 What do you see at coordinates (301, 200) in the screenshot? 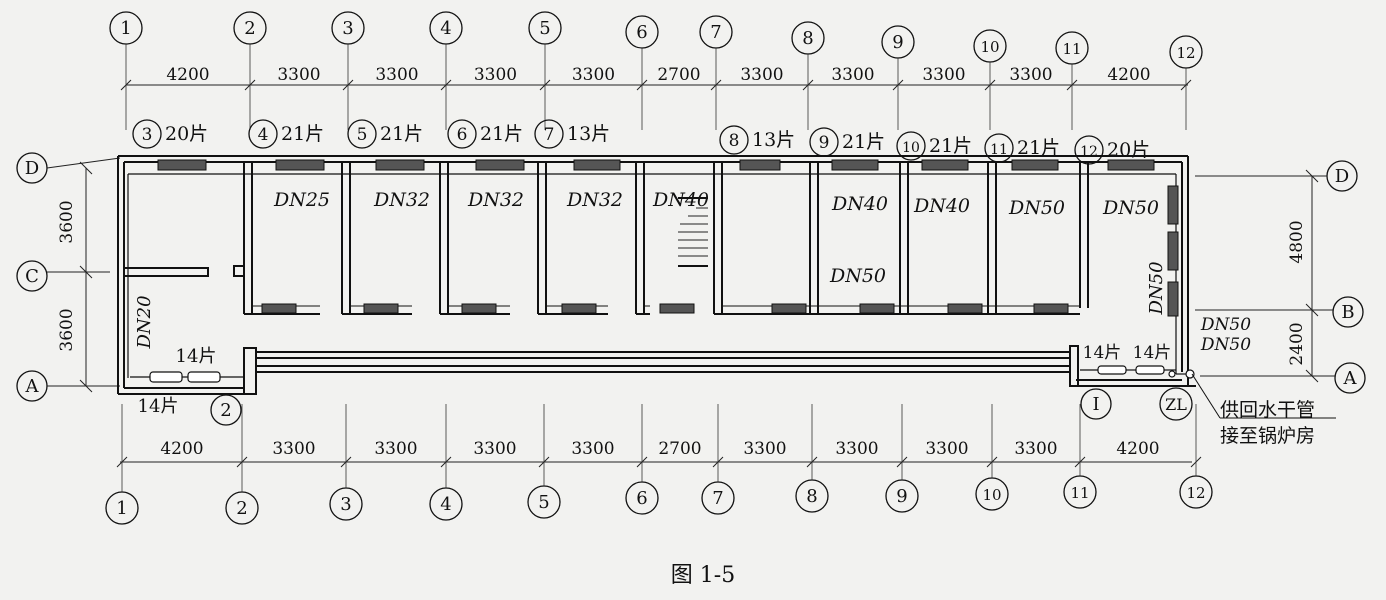
I see `pipe-label-1: DN25` at bounding box center [301, 200].